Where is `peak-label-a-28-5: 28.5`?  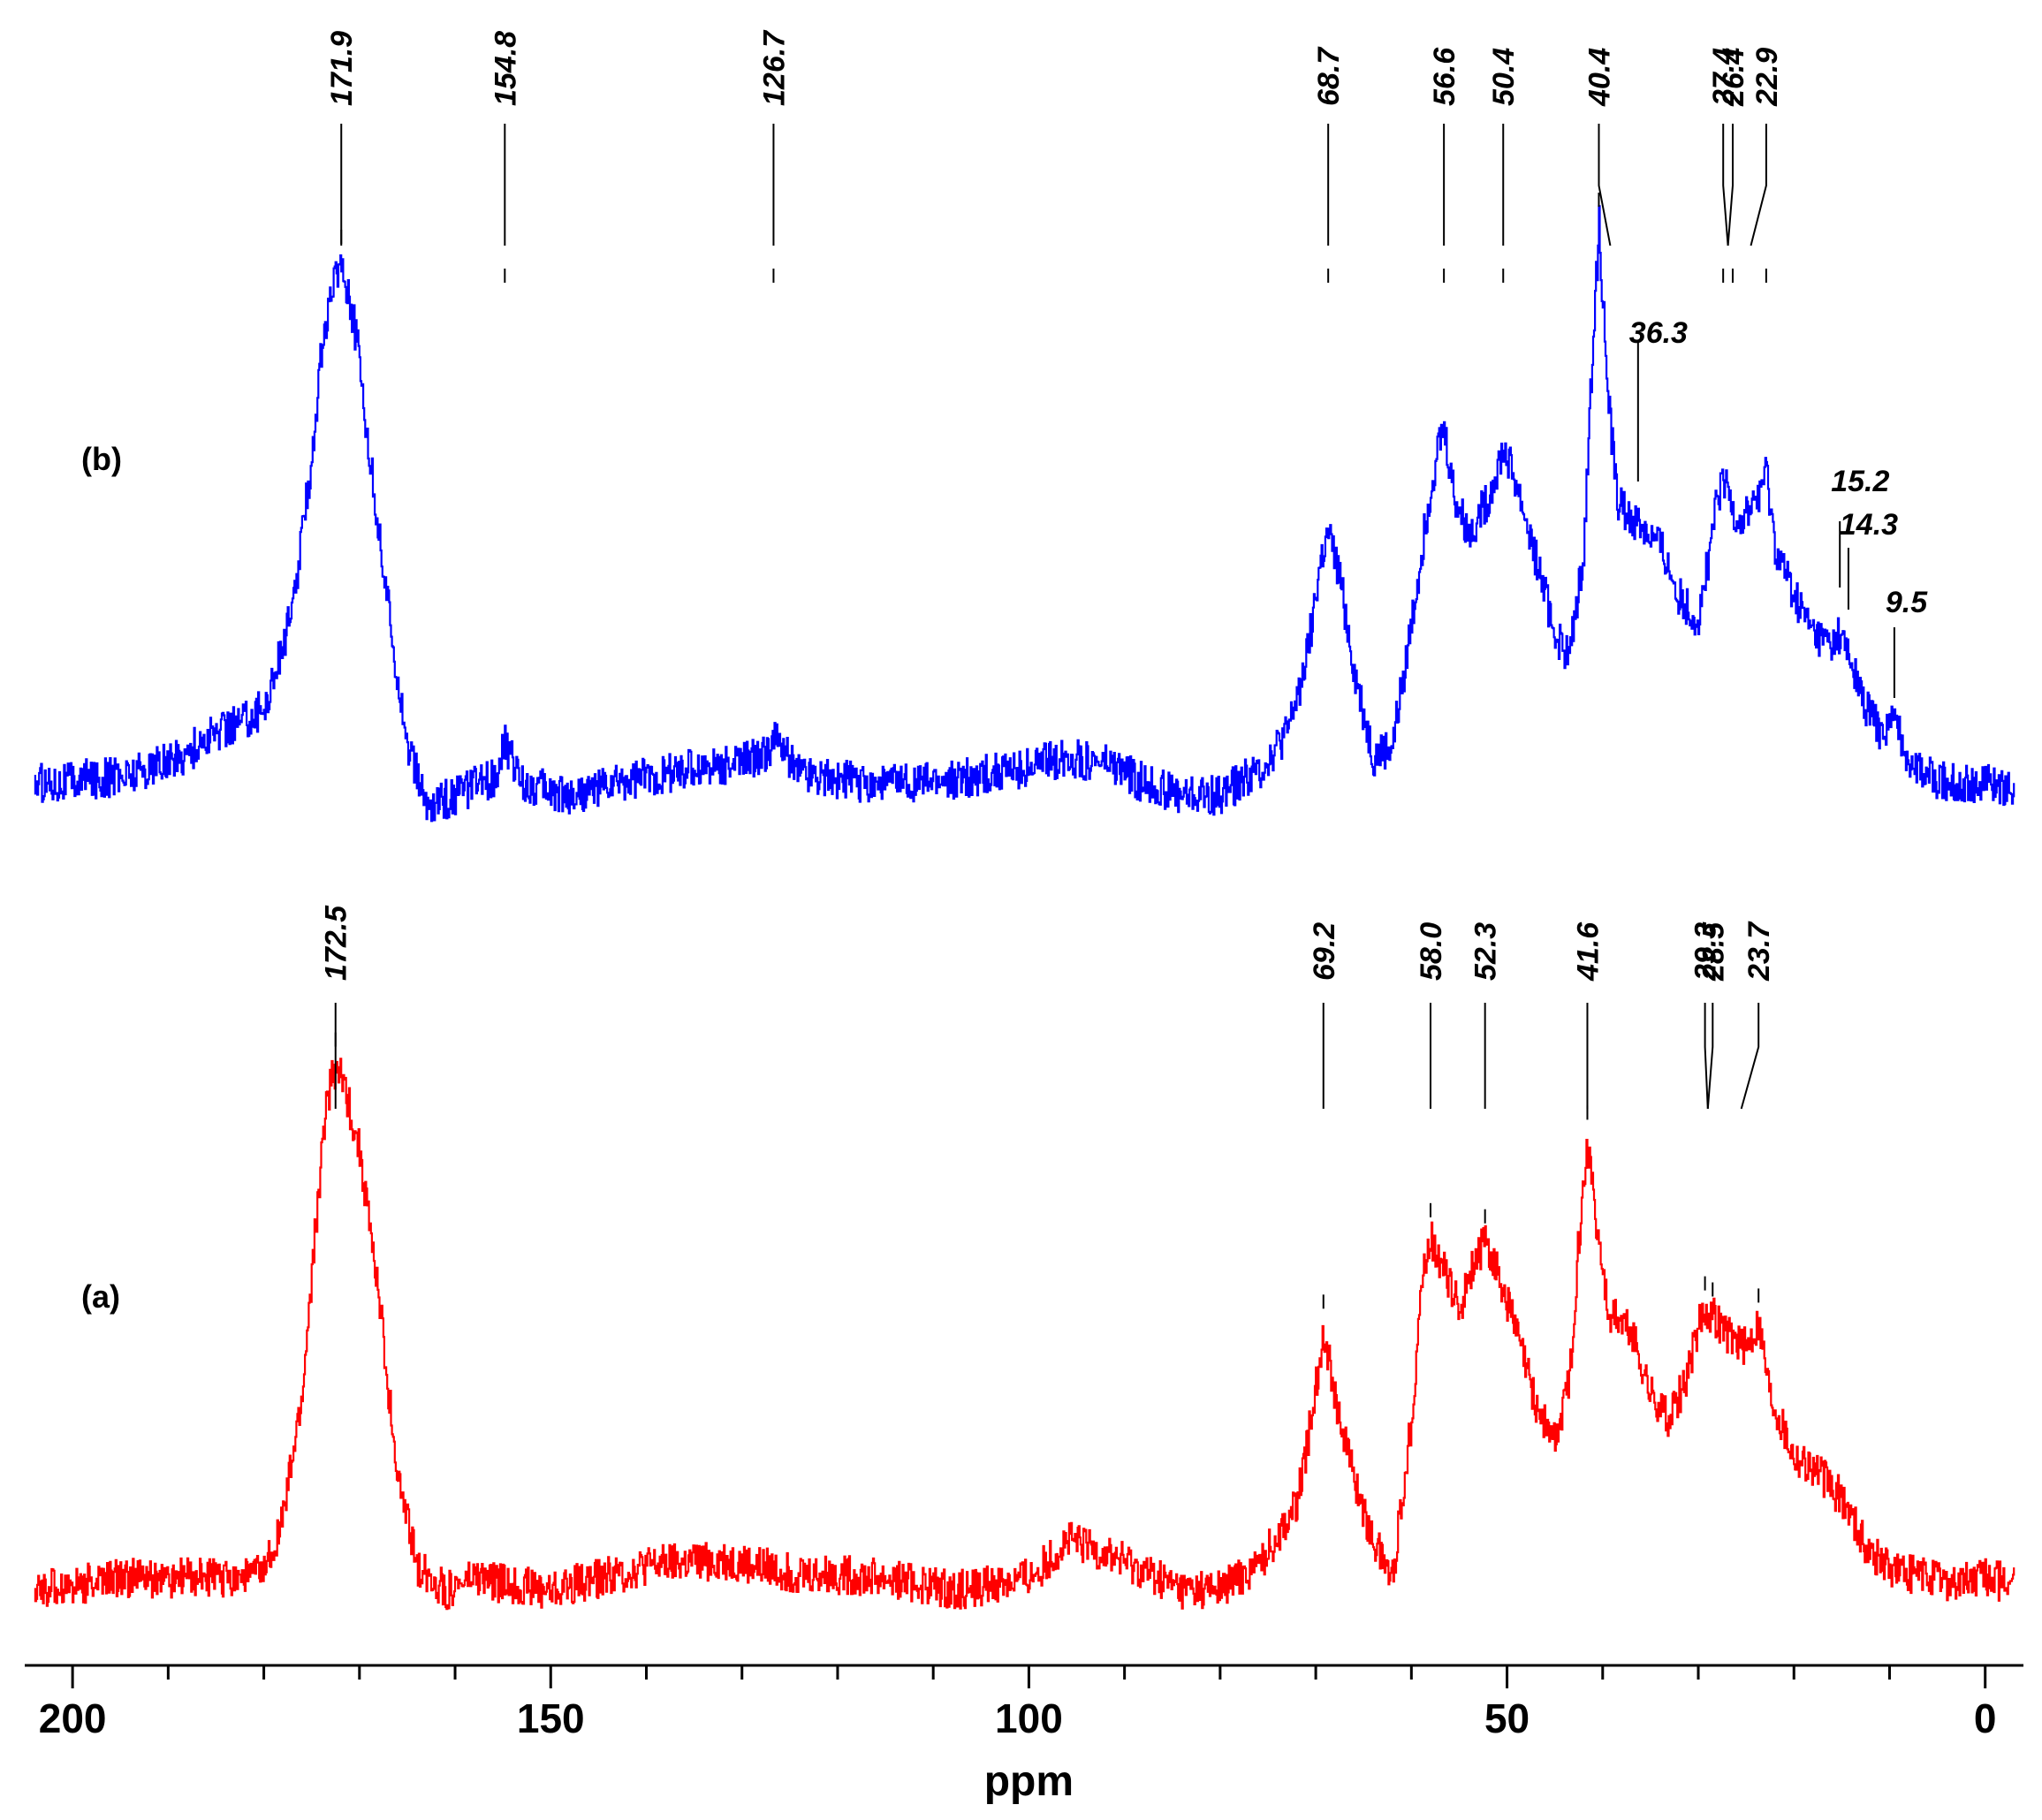 peak-label-a-28-5: 28.5 is located at coordinates (1713, 951).